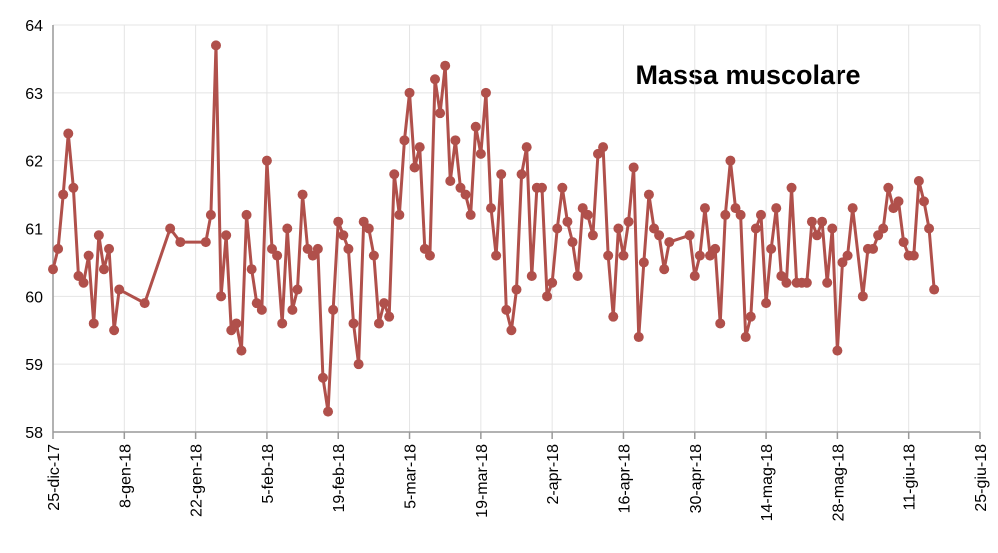 This screenshot has height=553, width=998. What do you see at coordinates (910, 477) in the screenshot?
I see `x-tick-label: 11-giu-18` at bounding box center [910, 477].